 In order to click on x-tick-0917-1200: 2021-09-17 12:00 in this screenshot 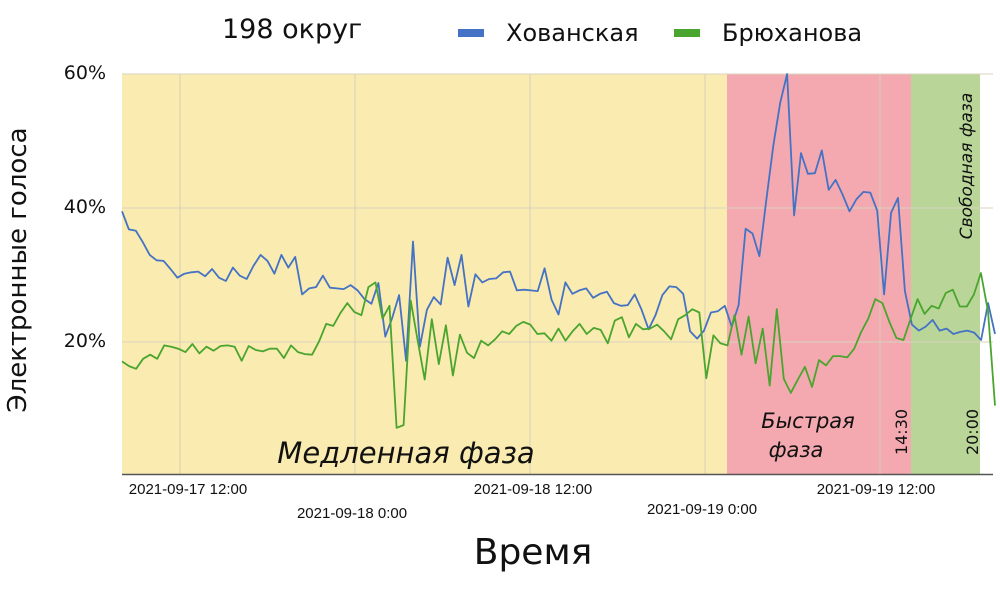, I will do `click(188, 489)`.